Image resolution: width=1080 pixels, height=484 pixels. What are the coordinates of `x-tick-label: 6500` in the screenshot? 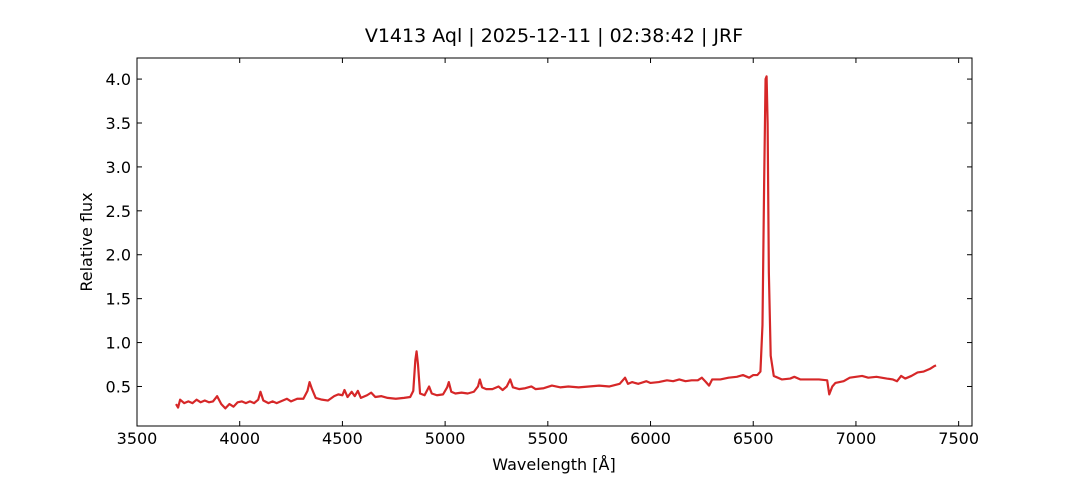 It's located at (753, 438).